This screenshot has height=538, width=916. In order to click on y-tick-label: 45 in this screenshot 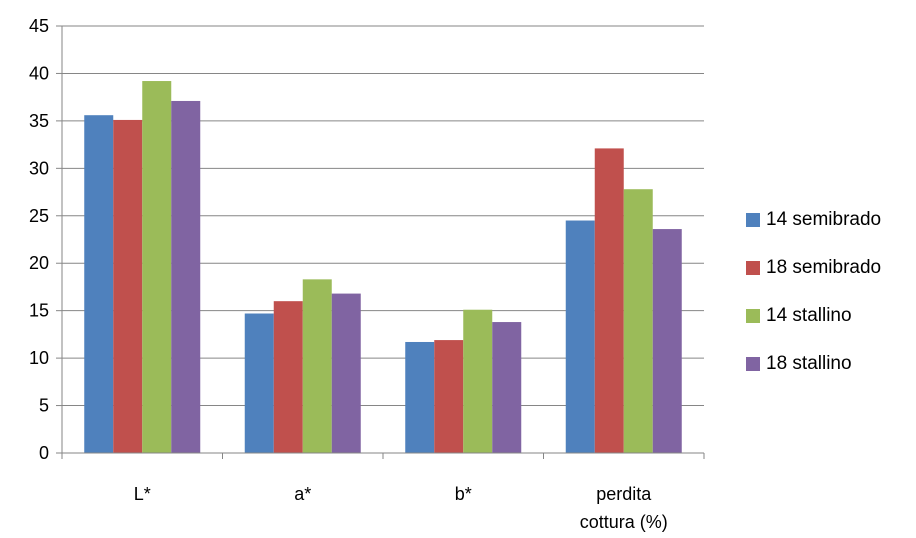, I will do `click(39, 26)`.